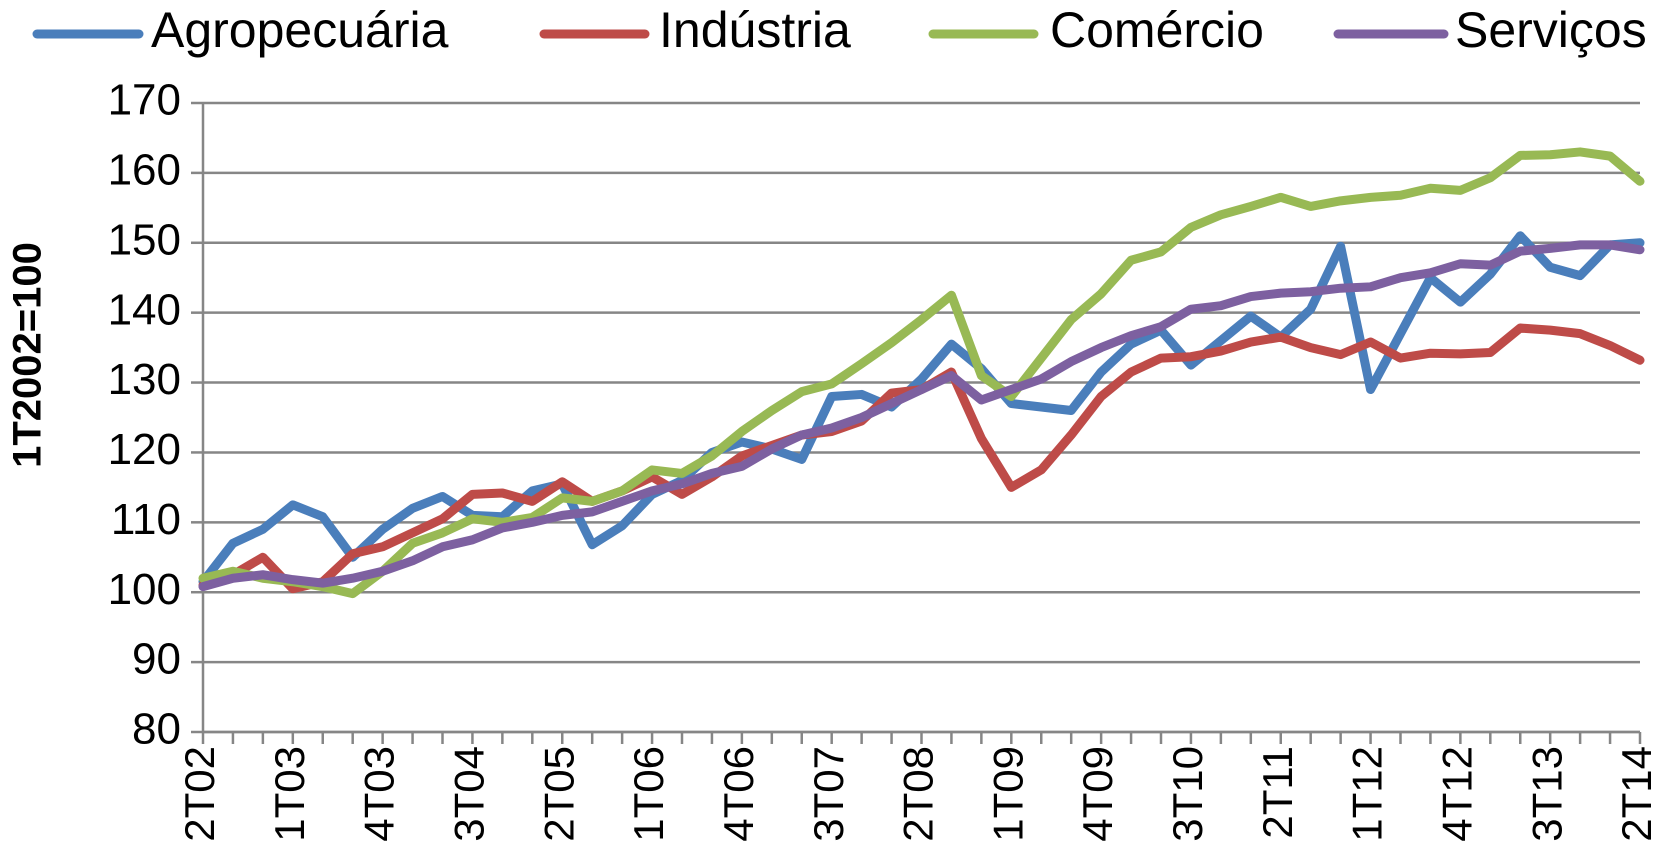 This screenshot has height=865, width=1671. I want to click on y-tick-label: 90, so click(156, 659).